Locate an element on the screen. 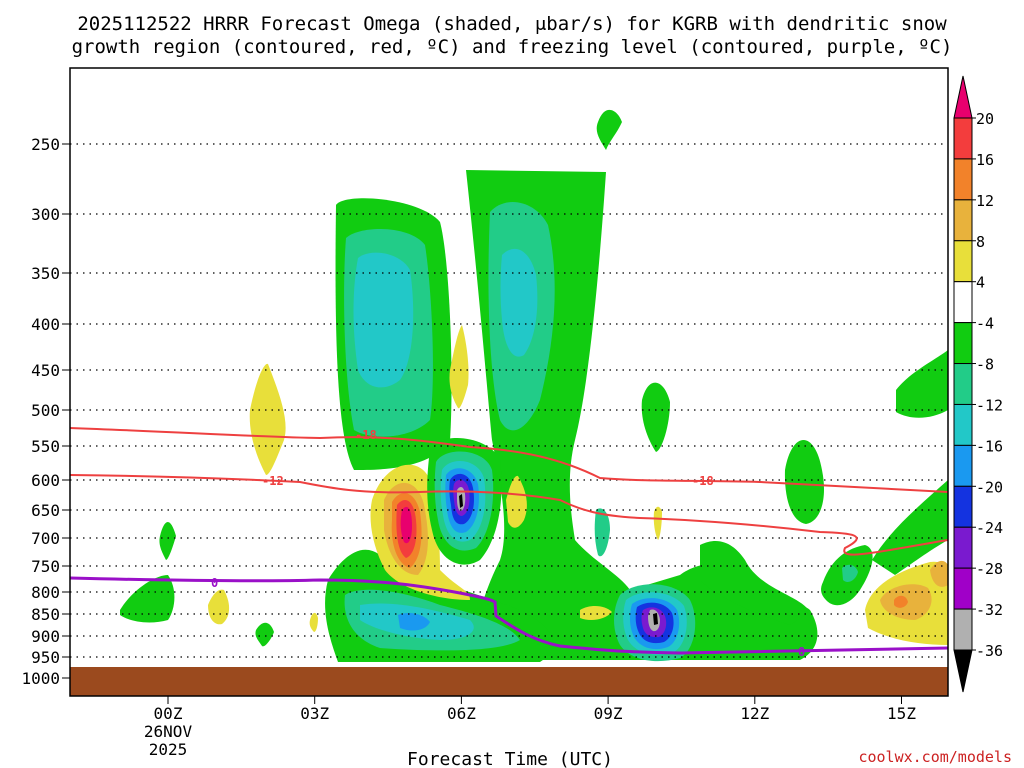 The width and height of the screenshot is (1024, 768). colorbar-label: 12 is located at coordinates (985, 201).